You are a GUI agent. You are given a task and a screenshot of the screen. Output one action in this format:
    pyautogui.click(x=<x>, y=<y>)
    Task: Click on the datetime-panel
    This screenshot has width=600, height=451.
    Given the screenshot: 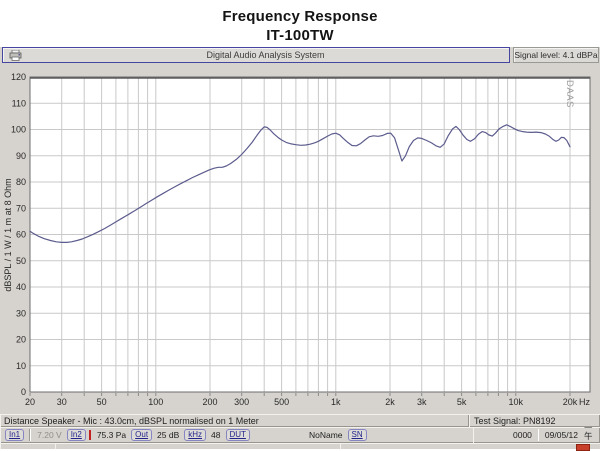 What is the action you would take?
    pyautogui.click(x=536, y=435)
    